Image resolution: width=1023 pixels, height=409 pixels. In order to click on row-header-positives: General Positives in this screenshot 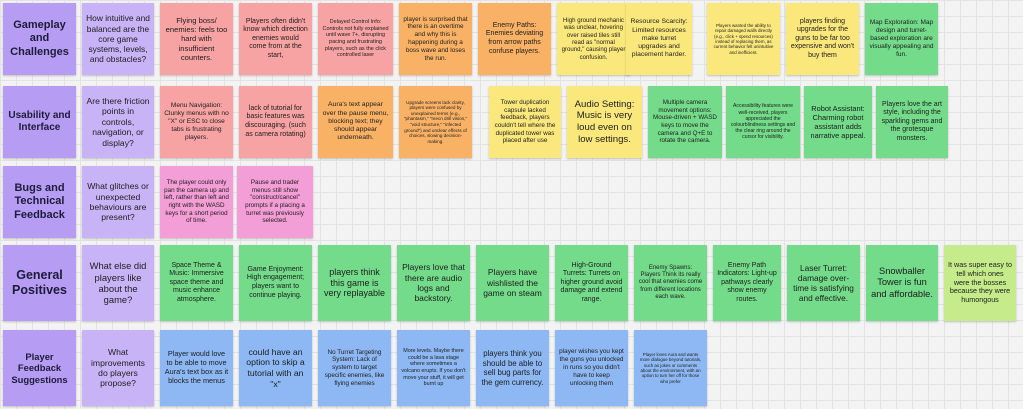, I will do `click(39, 283)`.